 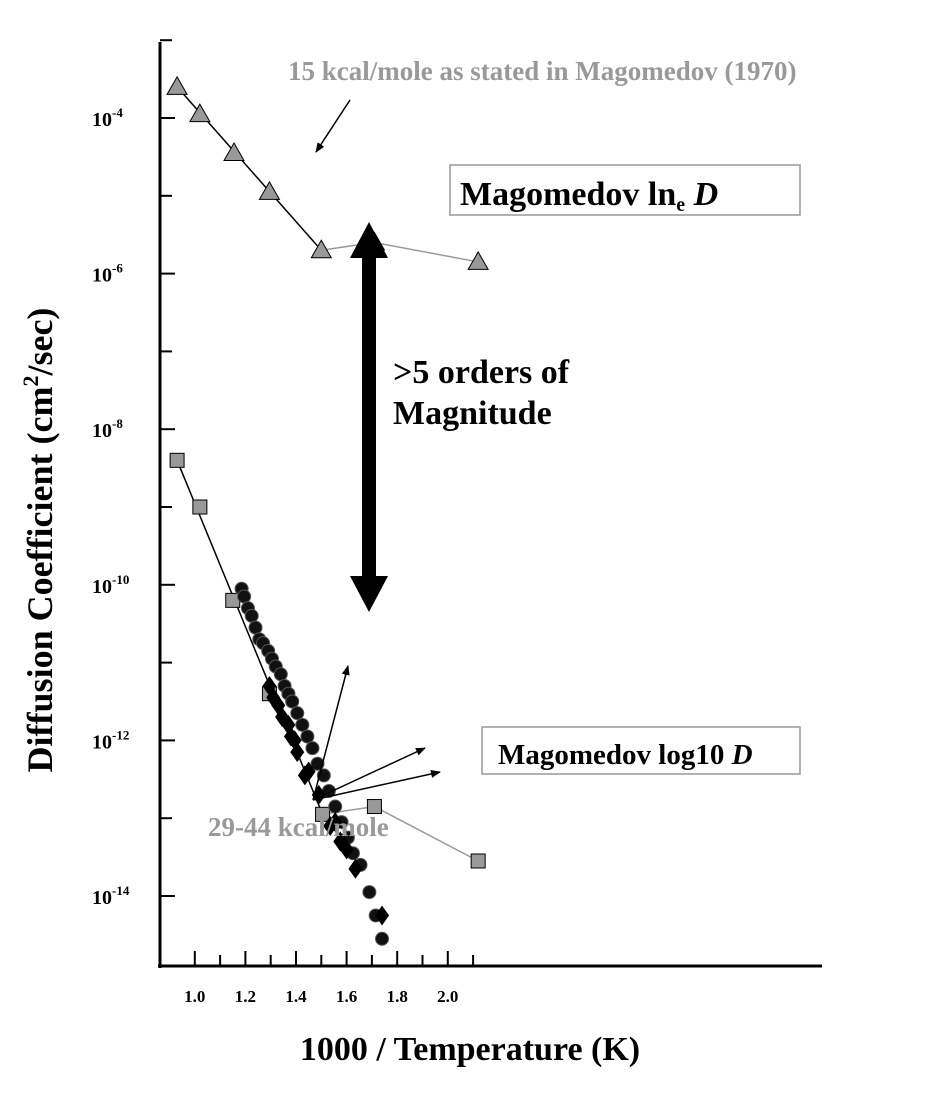 I want to click on x-ticks: 1.0 1.2 1.4 1.6 1.8 2.0, so click(x=329, y=978).